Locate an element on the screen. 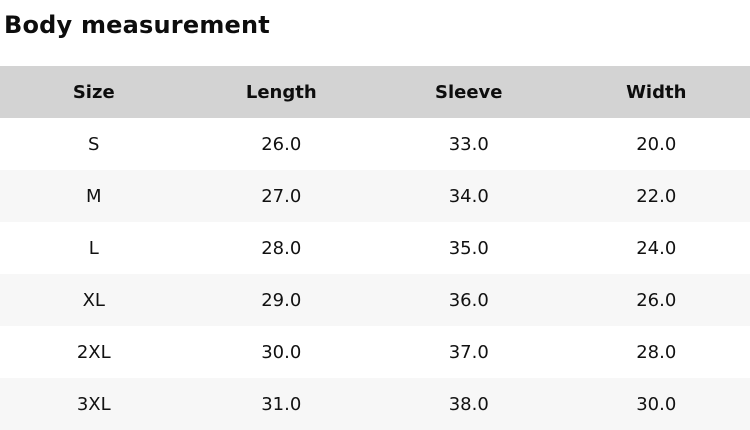  table-row: M 27.0 34.0 22.0 is located at coordinates (375, 196).